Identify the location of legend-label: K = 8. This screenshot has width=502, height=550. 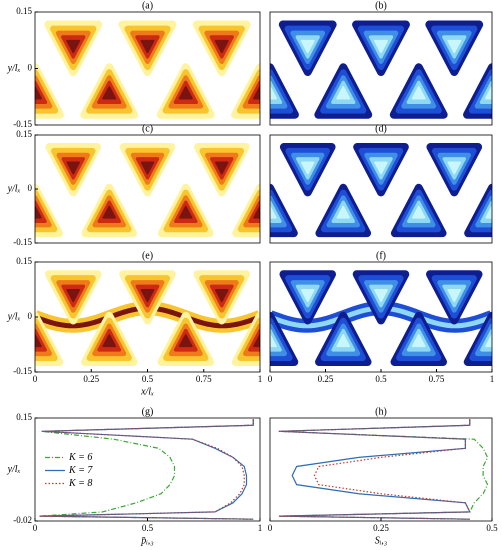
(80, 483).